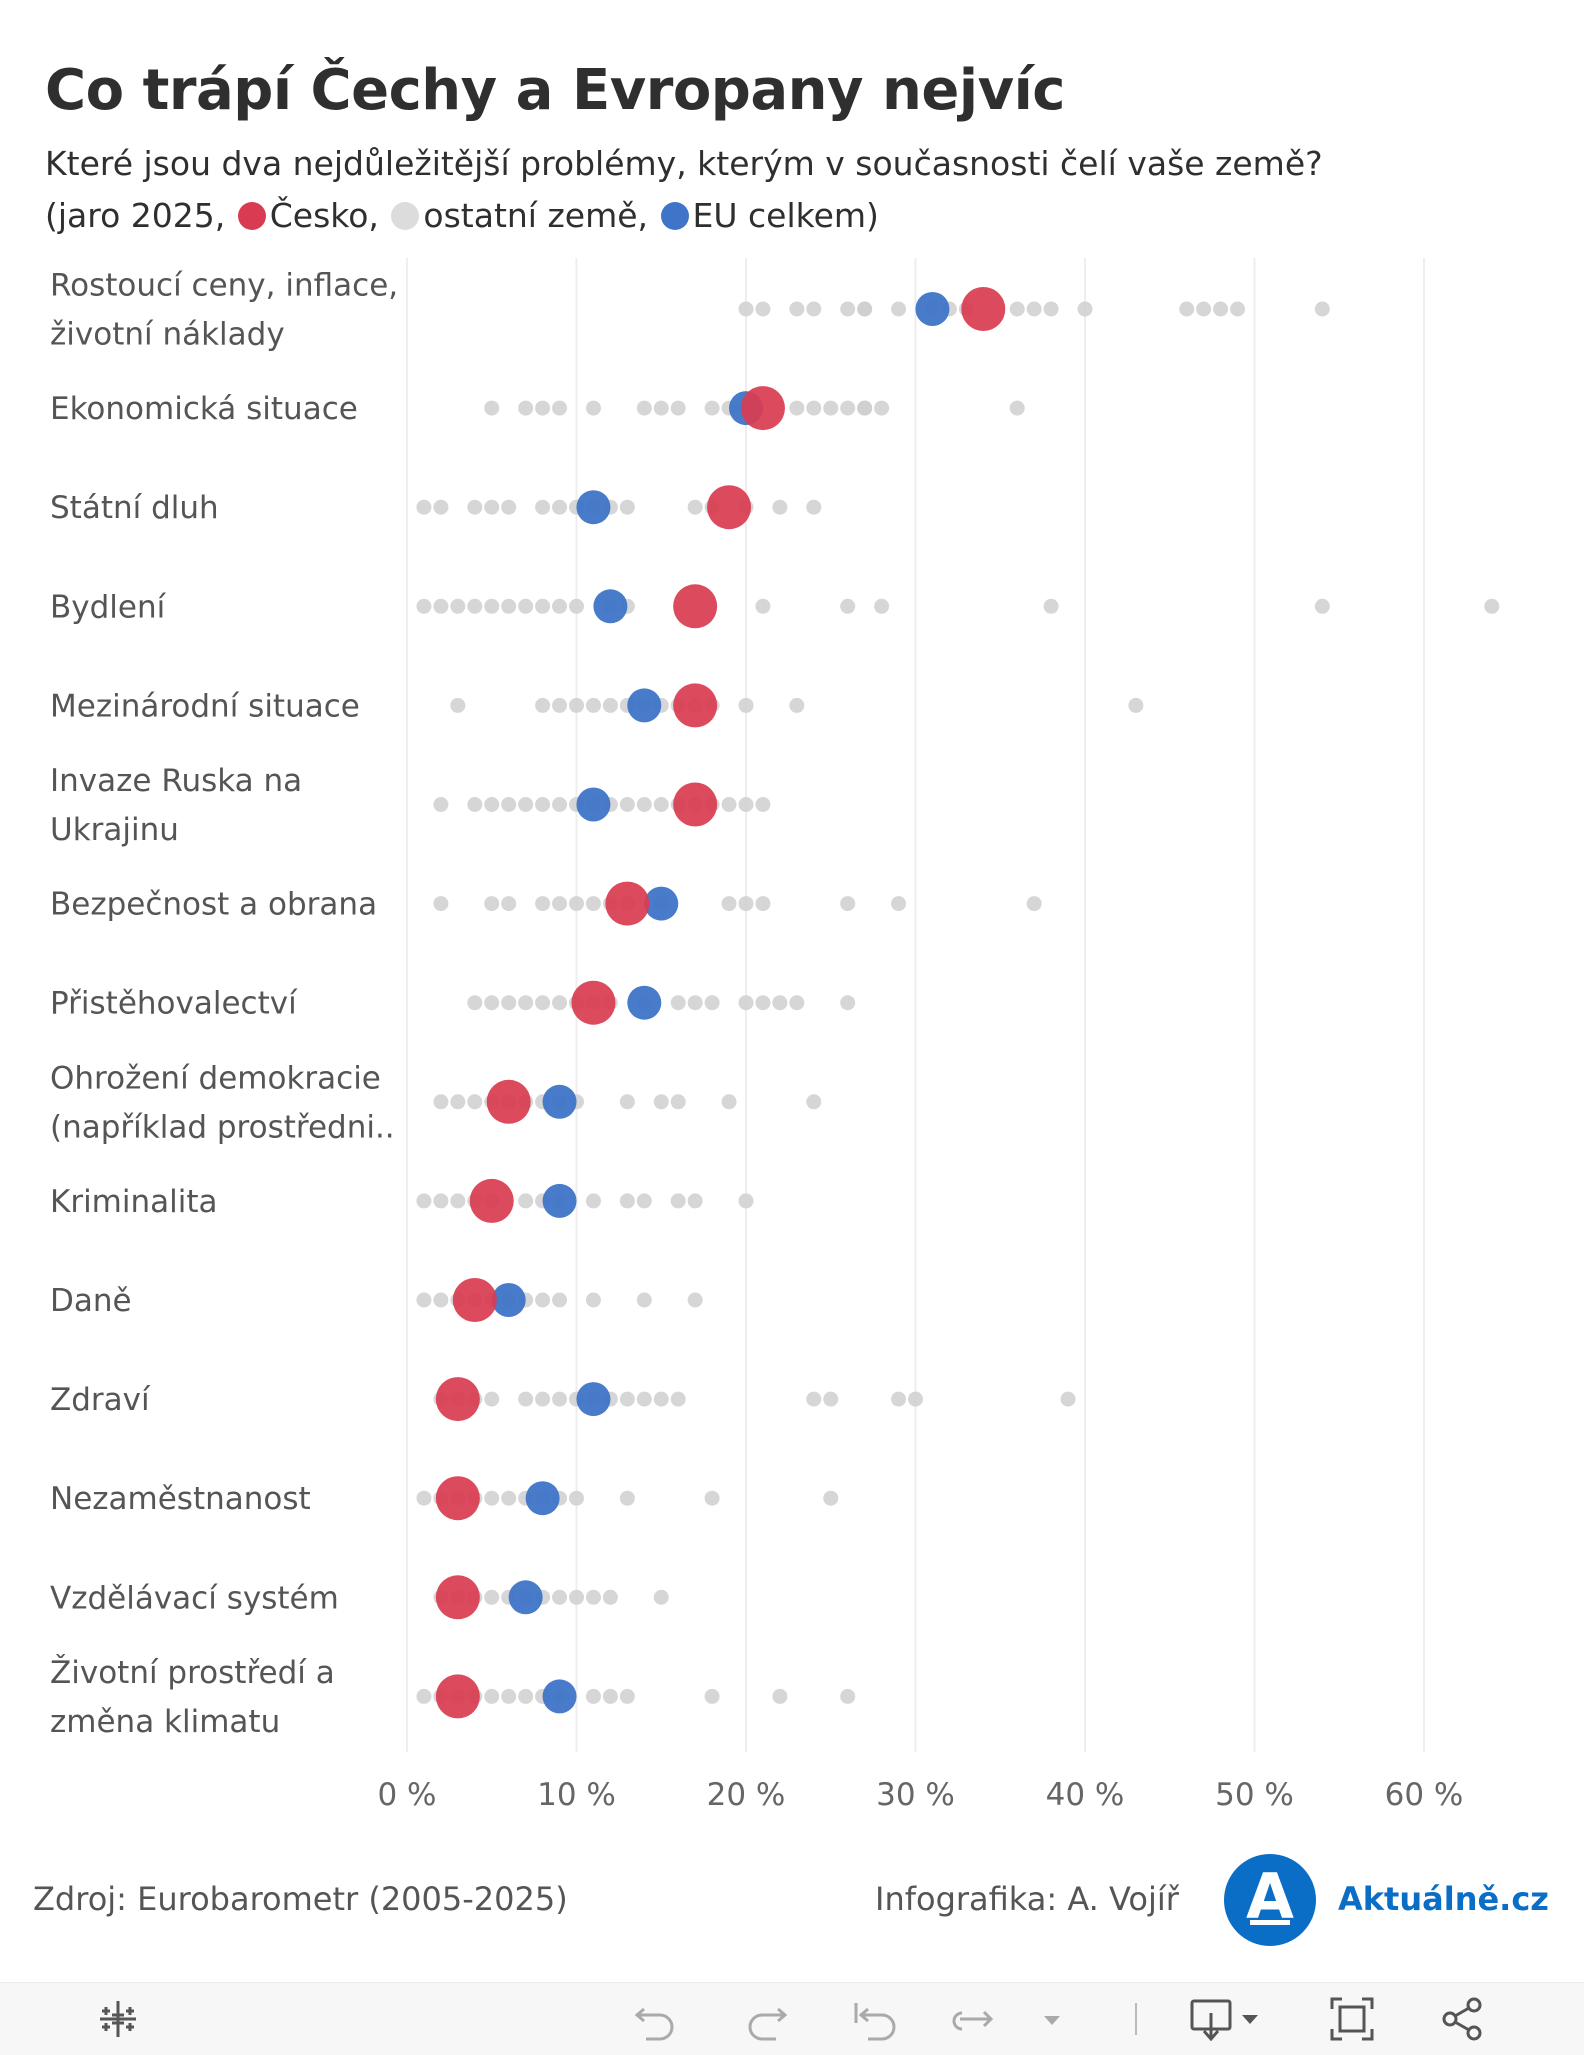 The width and height of the screenshot is (1584, 2055). What do you see at coordinates (1443, 1899) in the screenshot?
I see `brand-name-link: Aktuálně.cz` at bounding box center [1443, 1899].